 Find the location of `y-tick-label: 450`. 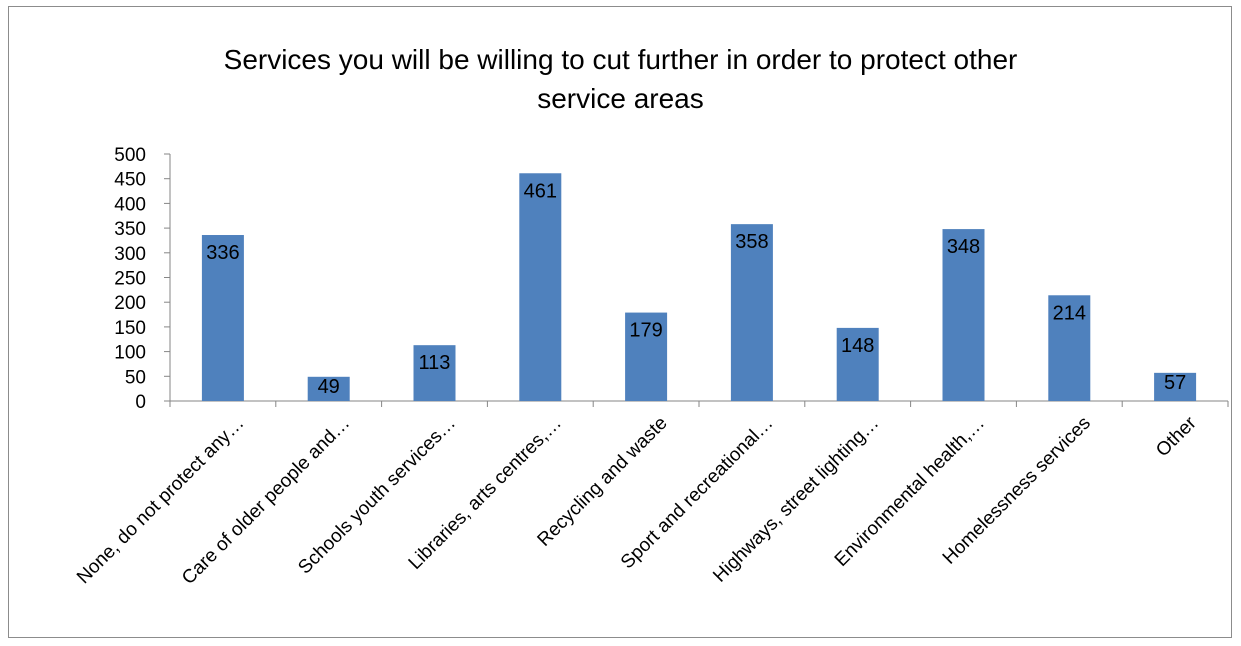

y-tick-label: 450 is located at coordinates (130, 180).